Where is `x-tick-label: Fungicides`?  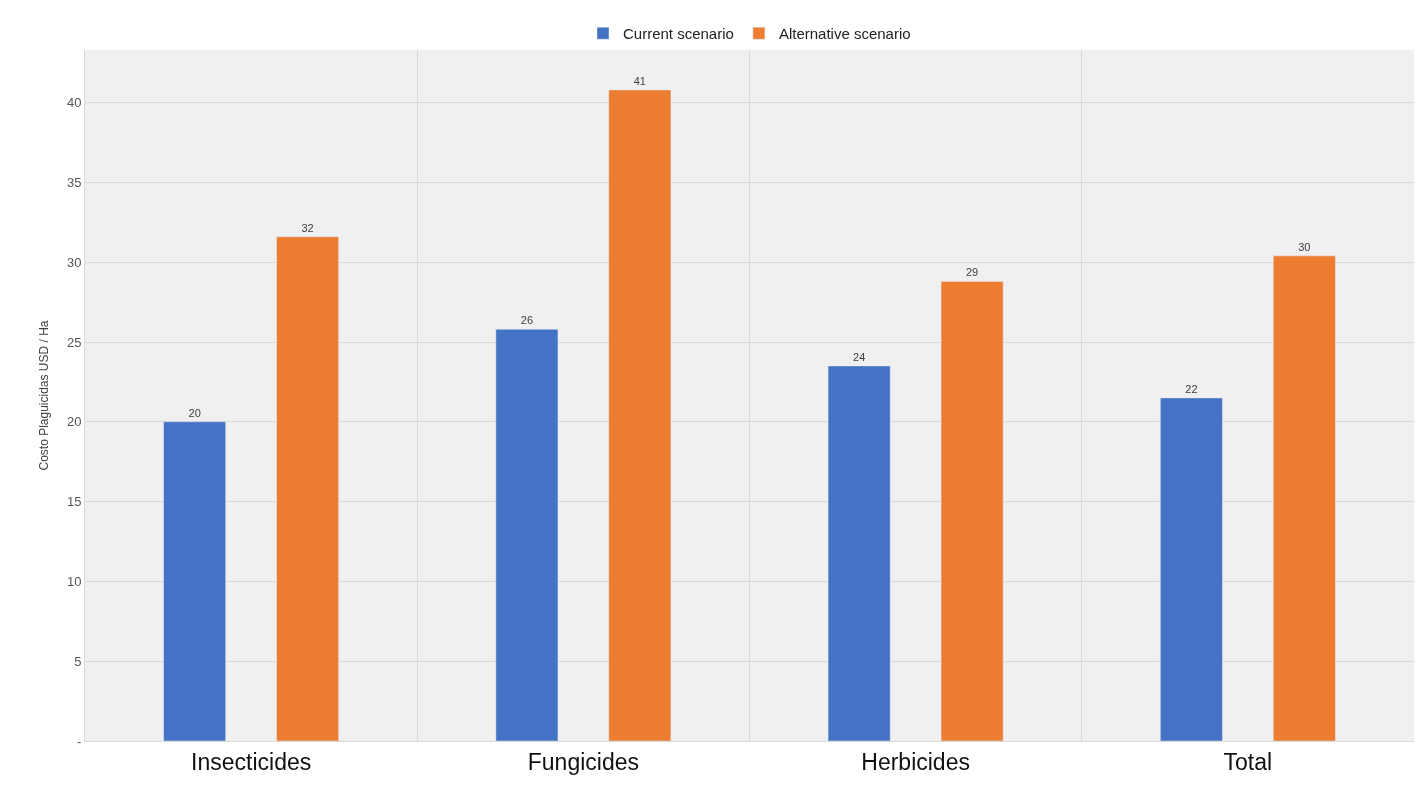 x-tick-label: Fungicides is located at coordinates (583, 761).